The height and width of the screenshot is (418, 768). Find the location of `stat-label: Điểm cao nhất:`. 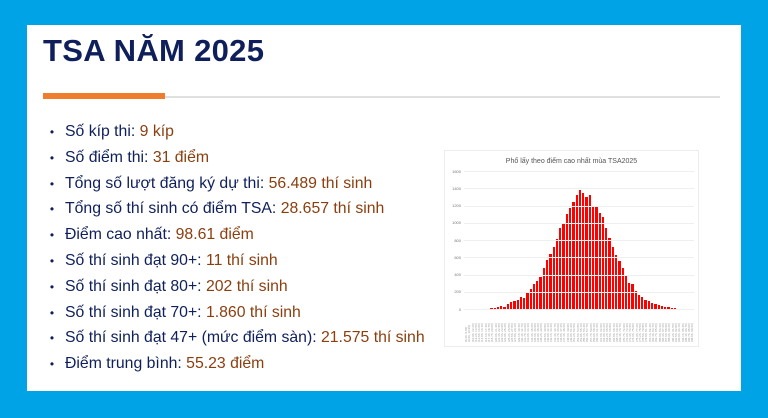

stat-label: Điểm cao nhất: is located at coordinates (120, 235).